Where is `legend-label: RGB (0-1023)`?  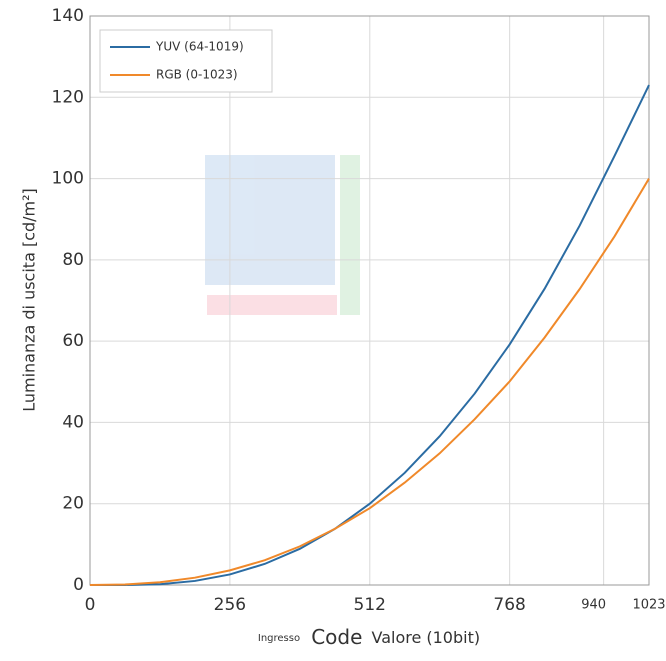
legend-label: RGB (0-1023) is located at coordinates (197, 75).